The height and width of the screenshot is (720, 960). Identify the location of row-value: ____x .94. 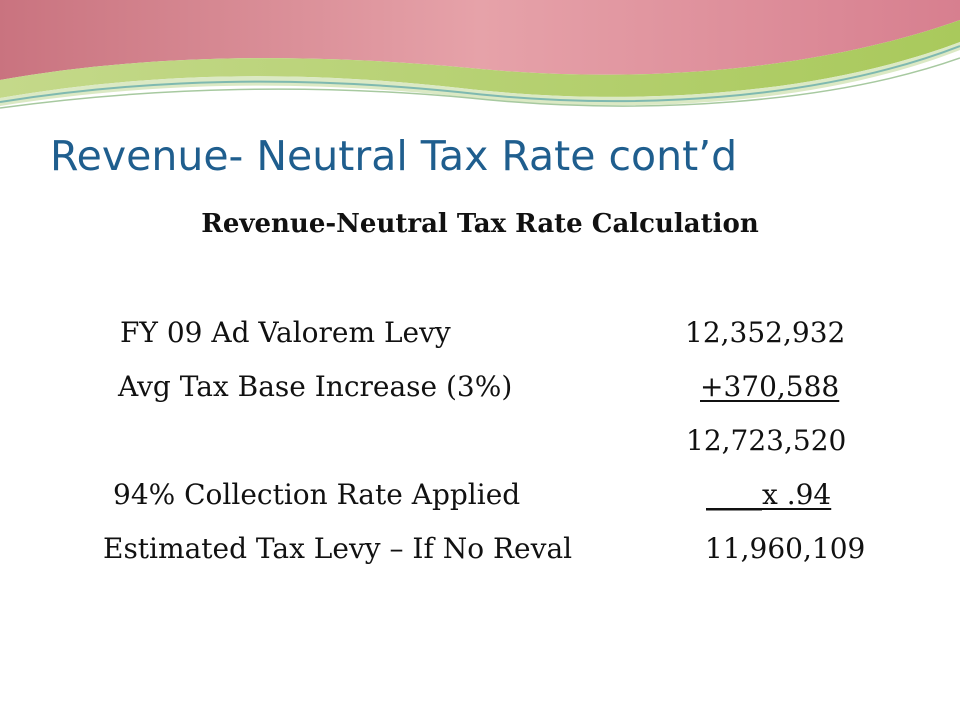
(769, 494).